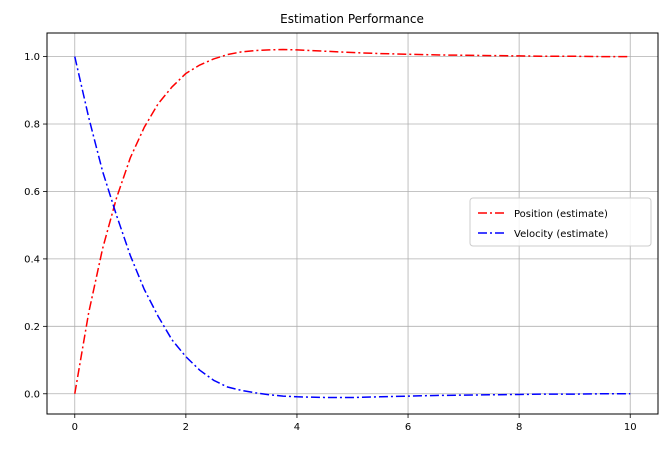 Image resolution: width=671 pixels, height=451 pixels. What do you see at coordinates (630, 427) in the screenshot?
I see `x-tick-label: 10` at bounding box center [630, 427].